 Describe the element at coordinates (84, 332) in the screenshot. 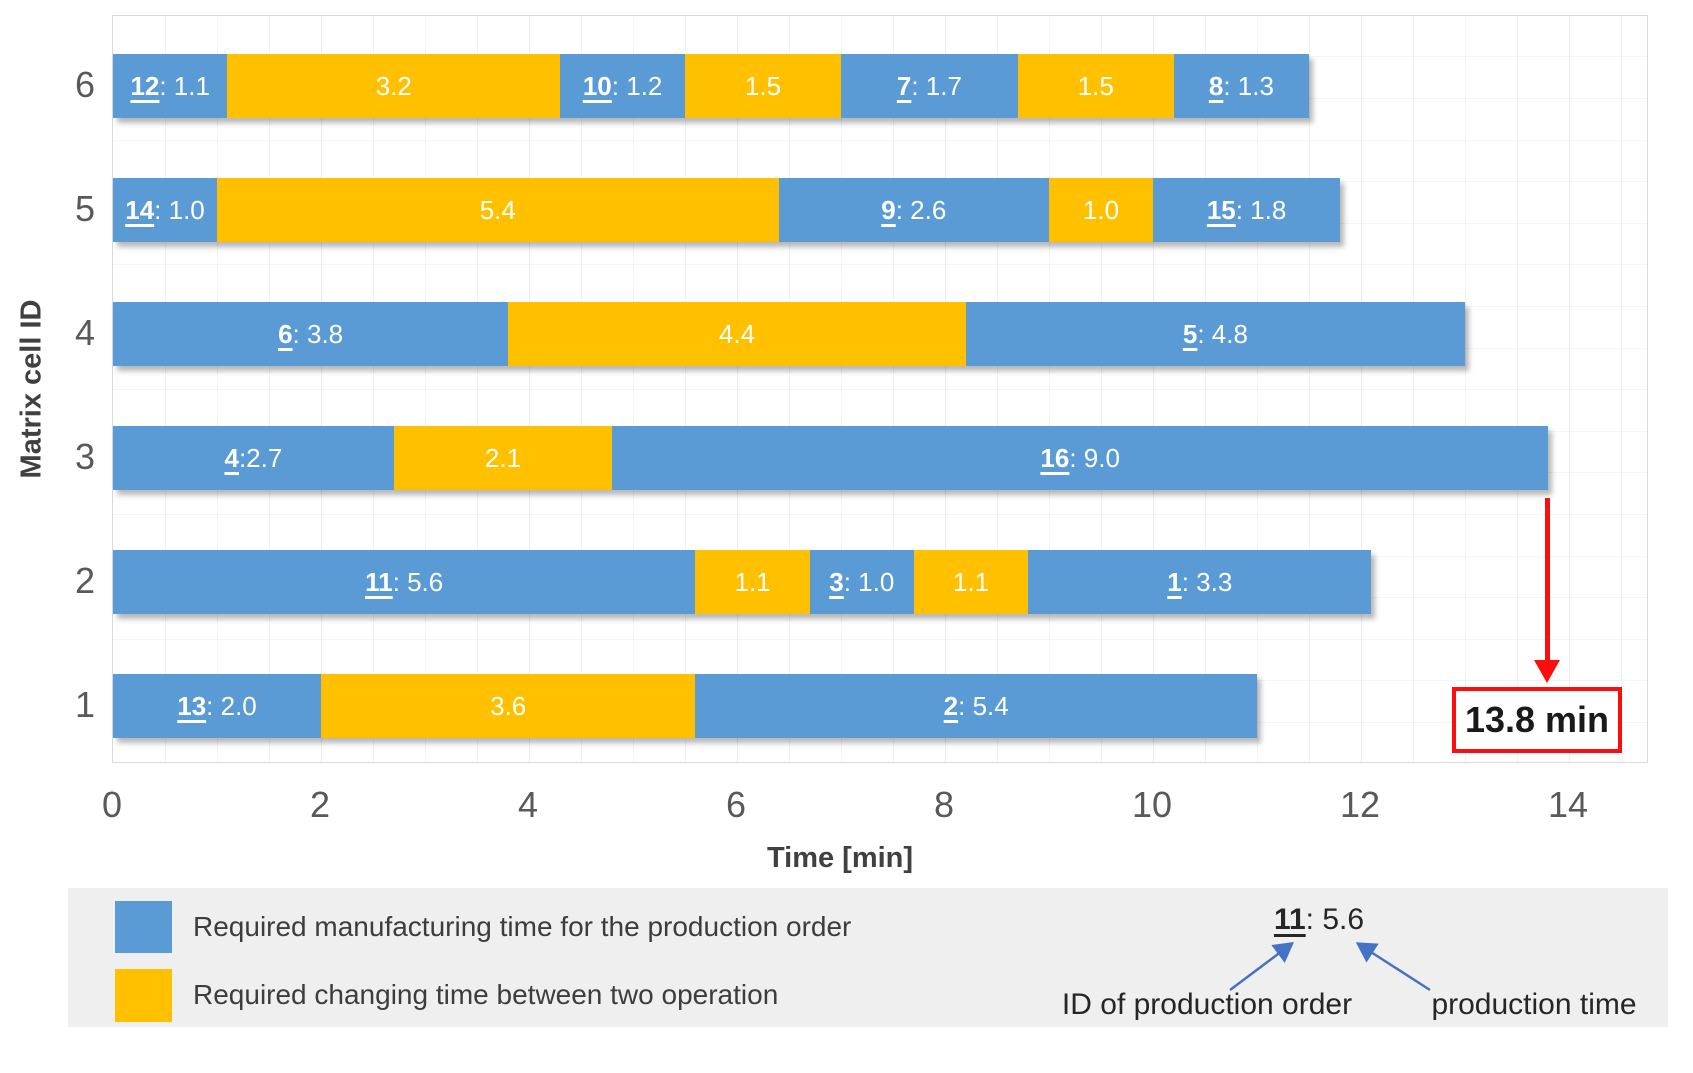

I see `y-tick-label: 4` at that location.